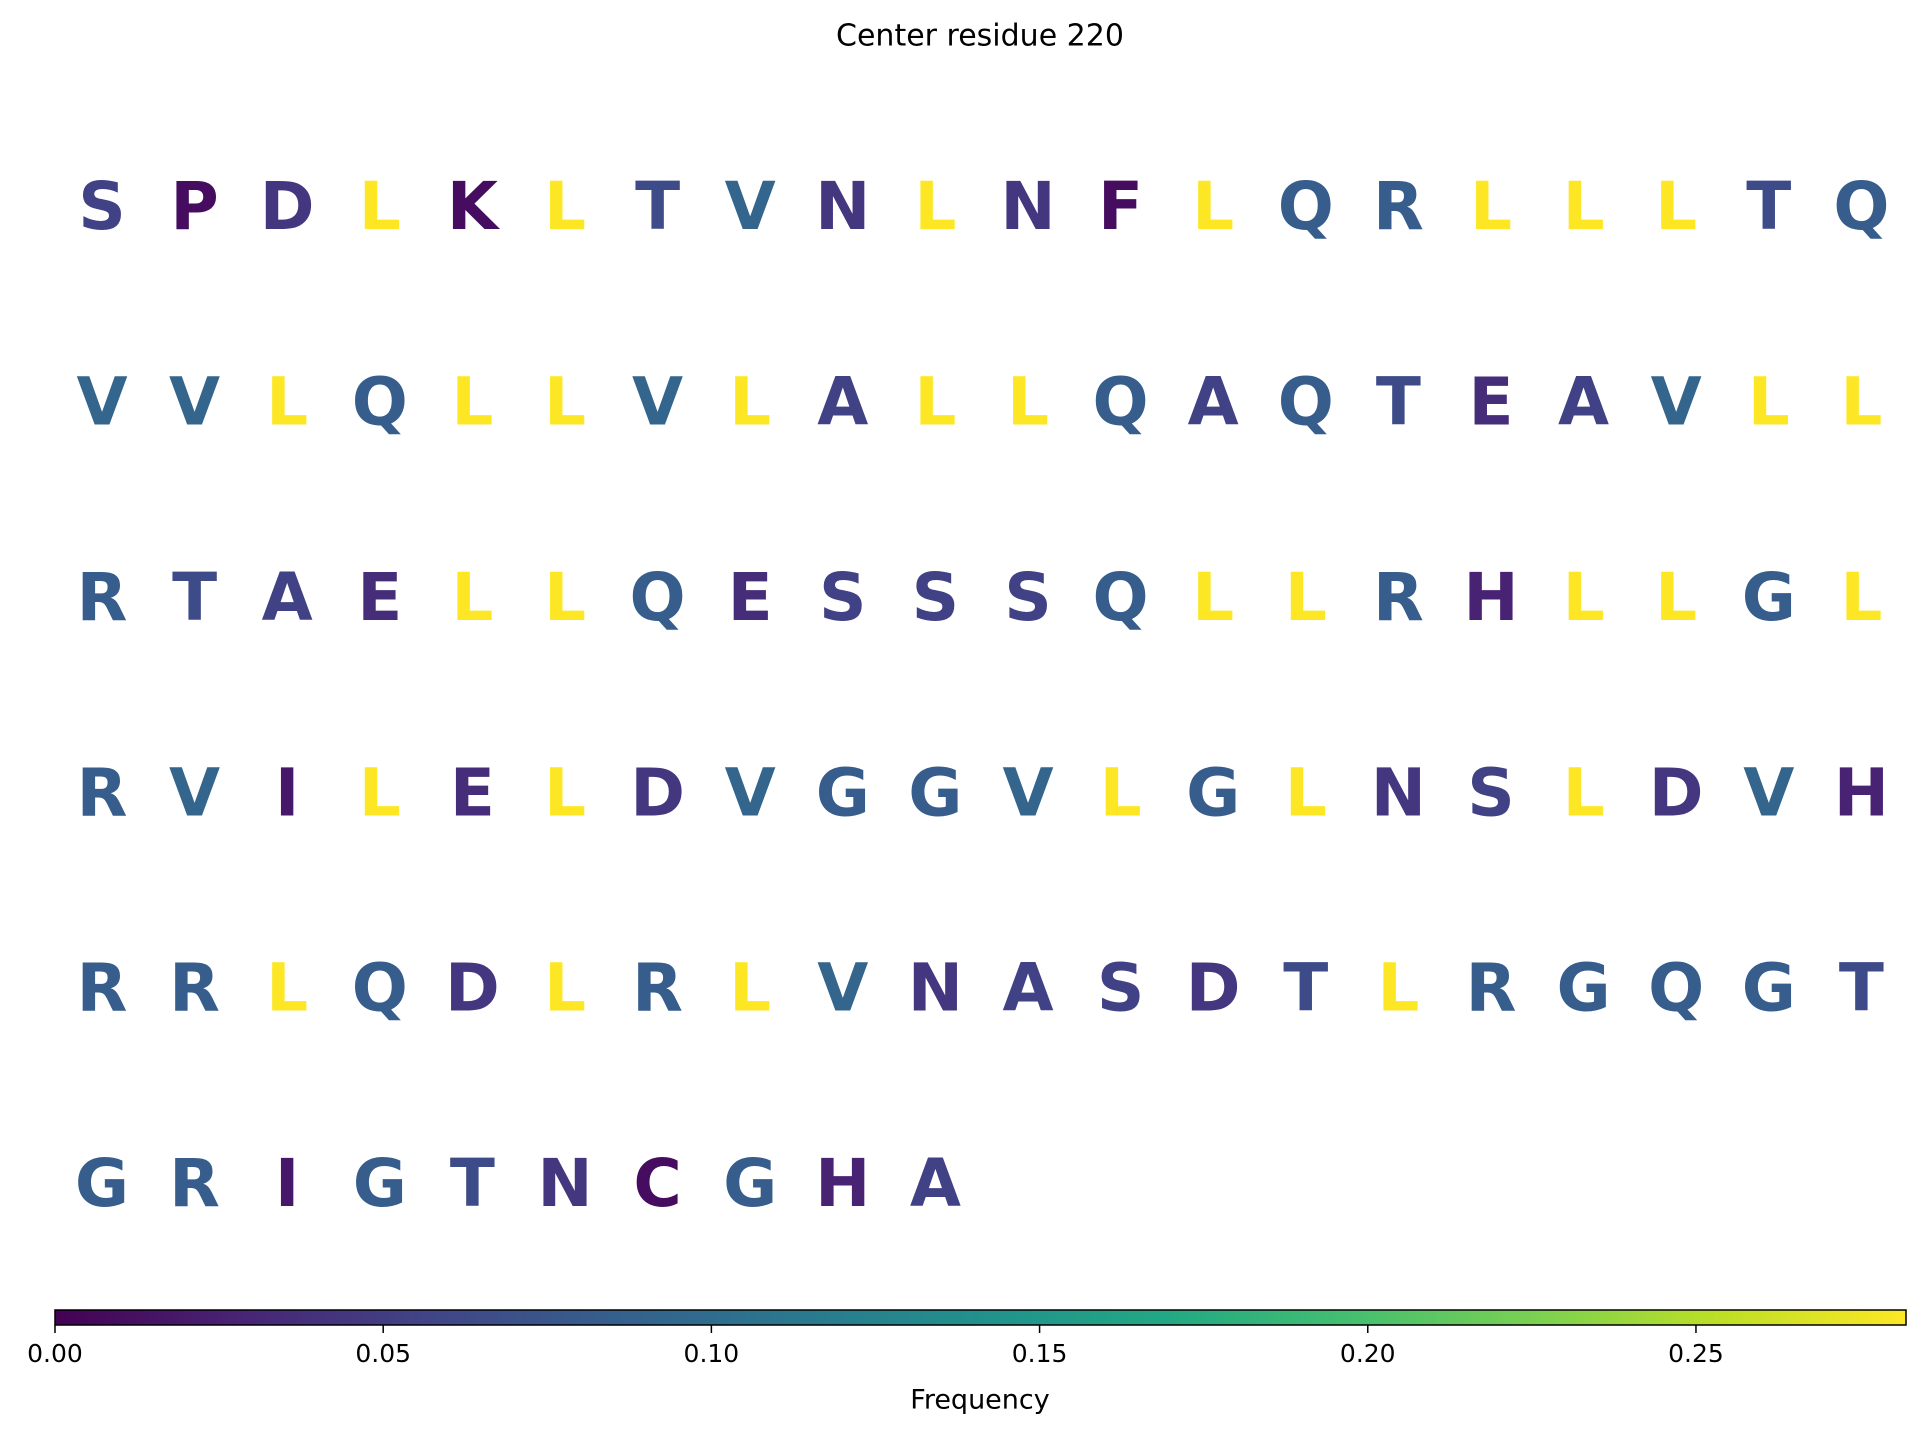  I want to click on residue-letter: K, so click(474, 206).